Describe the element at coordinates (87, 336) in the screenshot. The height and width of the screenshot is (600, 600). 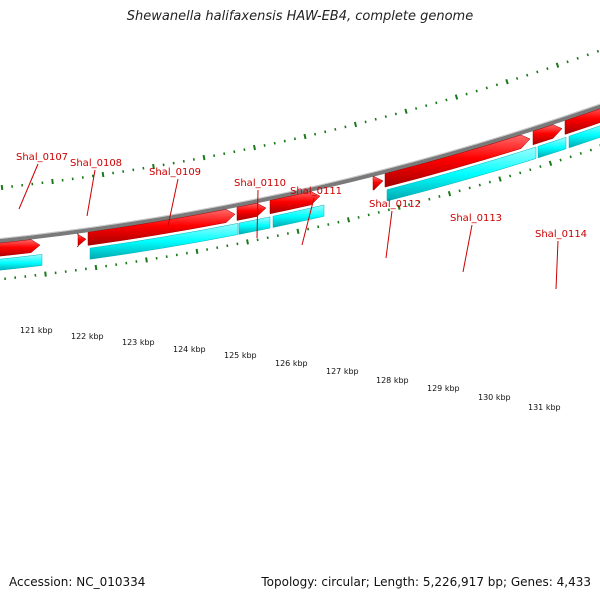
I see `ruler-label: 122 kbp` at that location.